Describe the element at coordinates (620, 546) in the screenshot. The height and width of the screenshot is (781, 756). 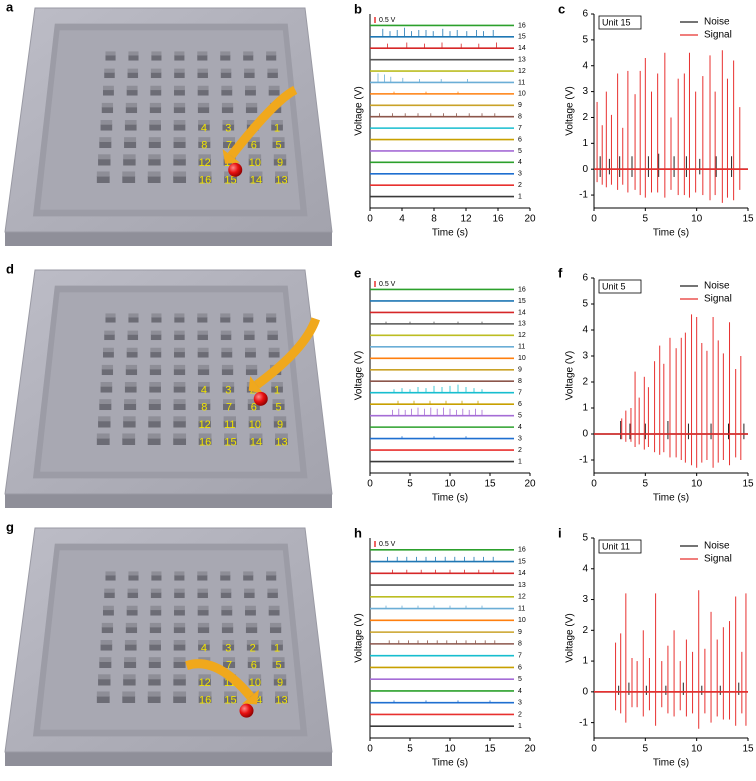
I see `annotation-box` at that location.